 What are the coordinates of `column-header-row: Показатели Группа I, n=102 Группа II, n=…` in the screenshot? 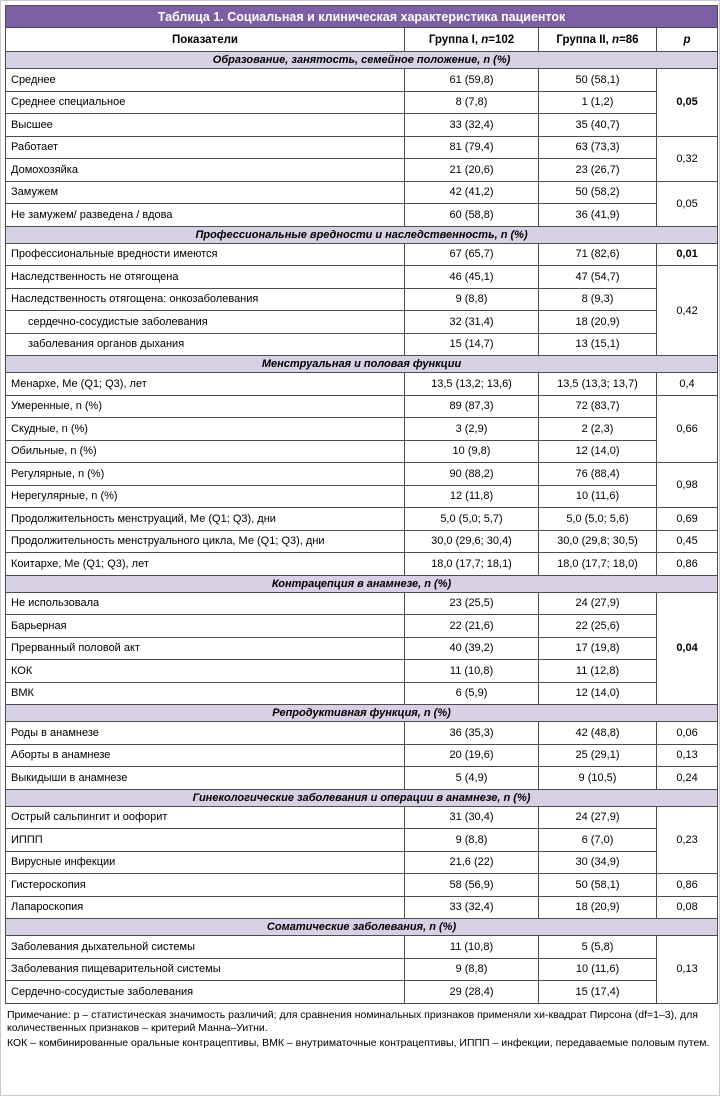 It's located at (362, 39).